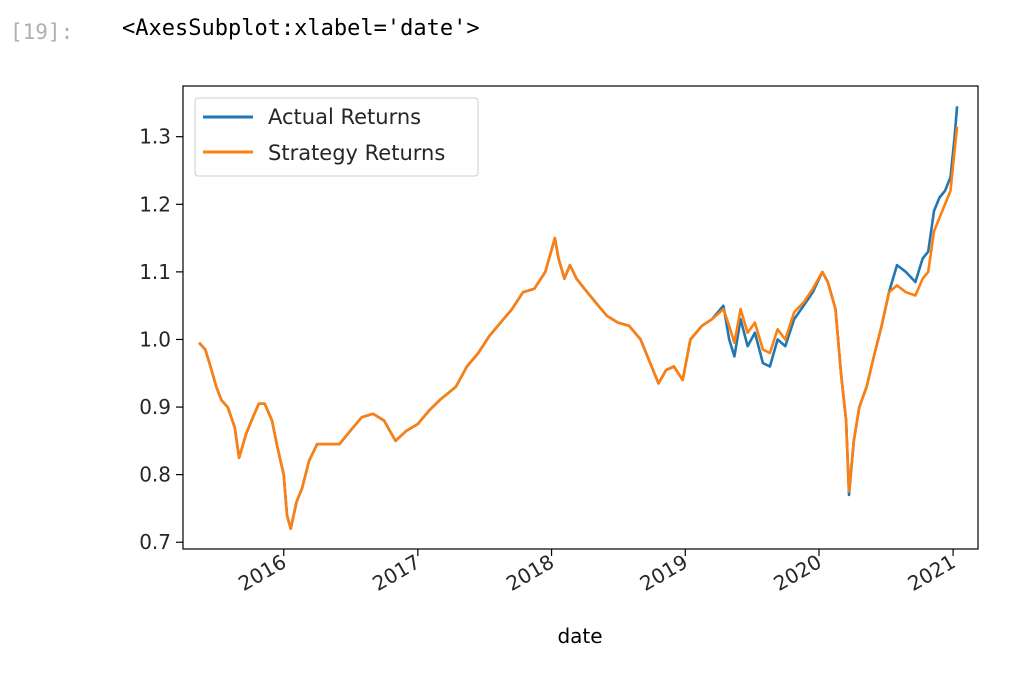 Image resolution: width=1028 pixels, height=675 pixels. Describe the element at coordinates (356, 153) in the screenshot. I see `legend-label-strategy: Strategy Returns` at that location.